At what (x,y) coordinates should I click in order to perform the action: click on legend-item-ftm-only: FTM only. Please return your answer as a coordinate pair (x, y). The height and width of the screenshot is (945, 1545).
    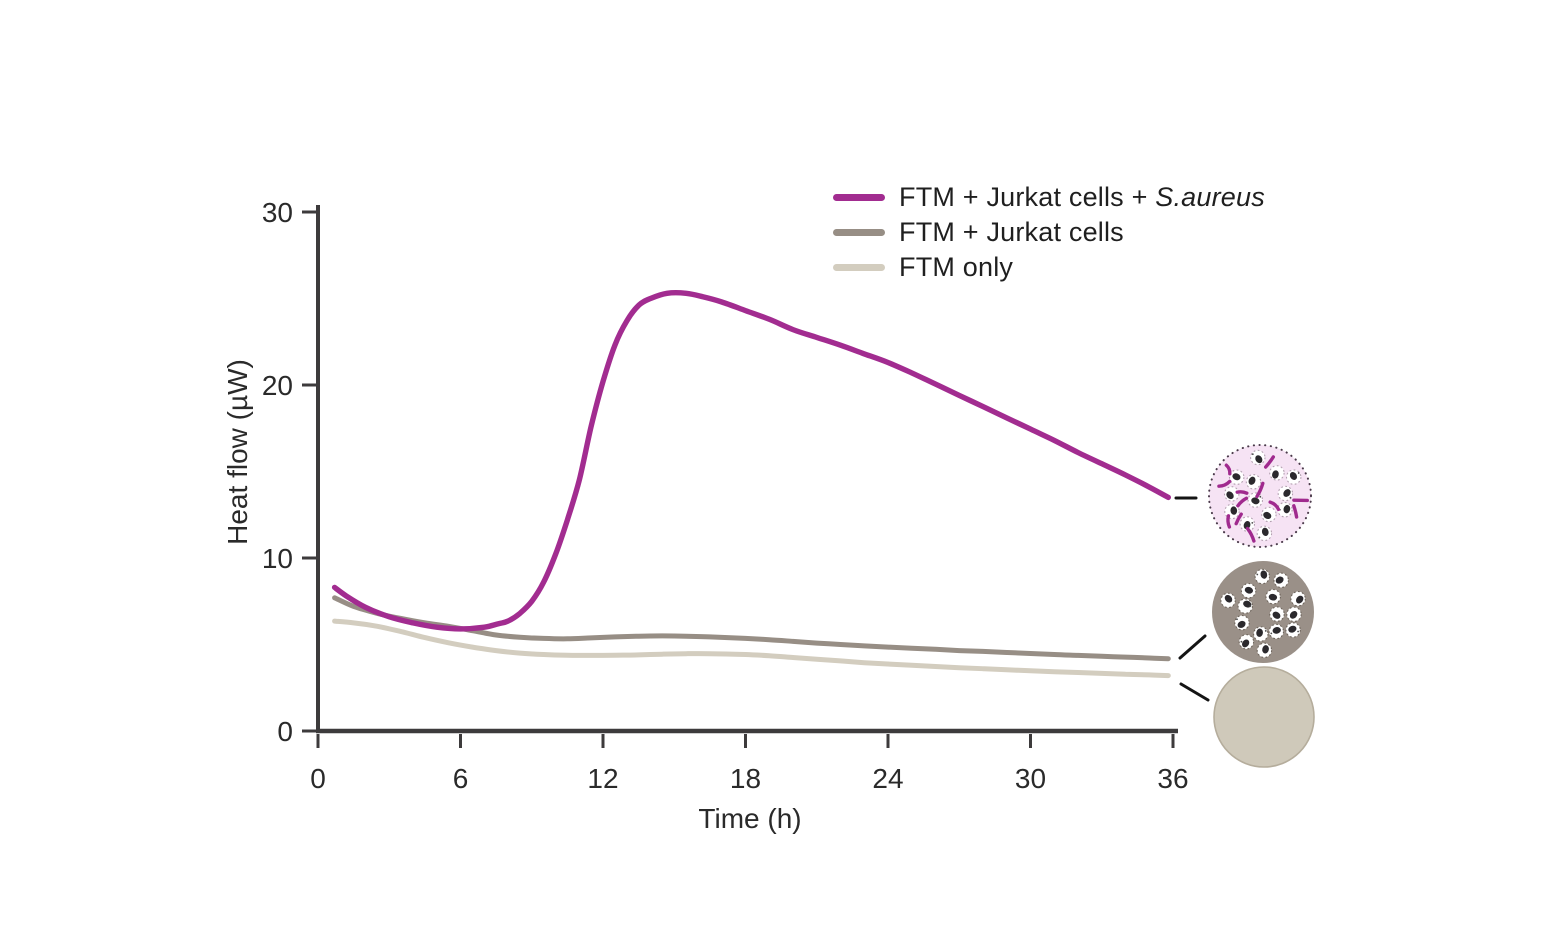
    Looking at the image, I should click on (1049, 267).